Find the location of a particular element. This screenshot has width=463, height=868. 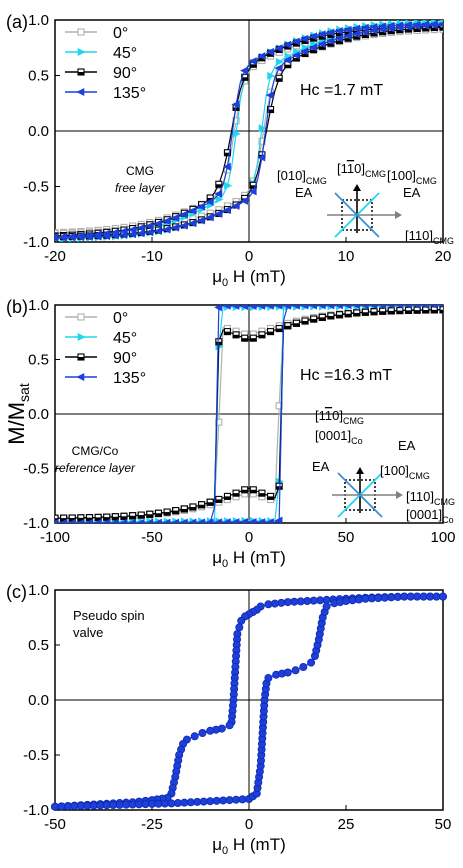

y-tick-label: 0.5 is located at coordinates (38, 360).